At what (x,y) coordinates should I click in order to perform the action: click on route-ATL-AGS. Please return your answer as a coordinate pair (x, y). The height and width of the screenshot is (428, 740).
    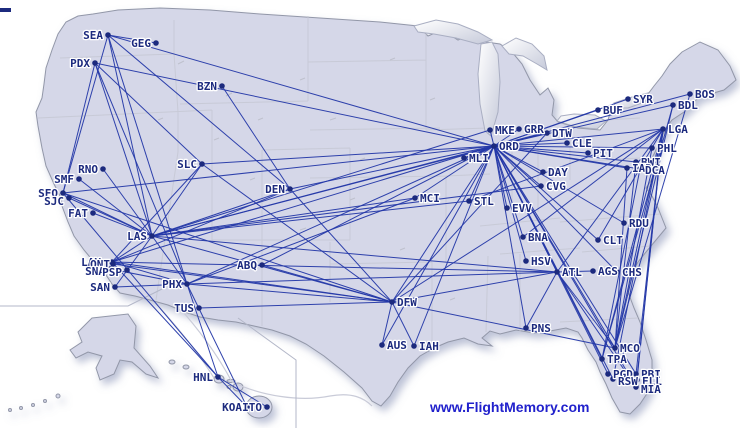
    Looking at the image, I should click on (575, 271).